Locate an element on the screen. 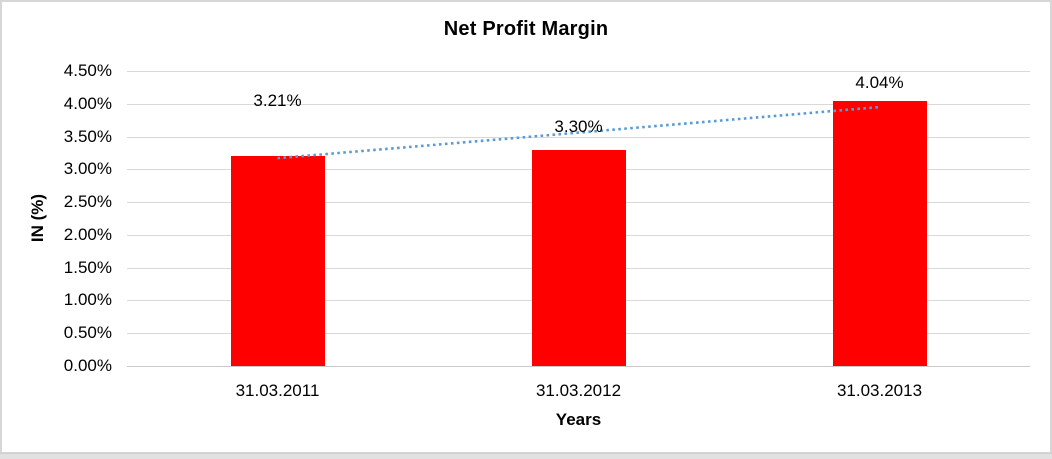 The width and height of the screenshot is (1052, 459). data-label: 4.04% is located at coordinates (879, 82).